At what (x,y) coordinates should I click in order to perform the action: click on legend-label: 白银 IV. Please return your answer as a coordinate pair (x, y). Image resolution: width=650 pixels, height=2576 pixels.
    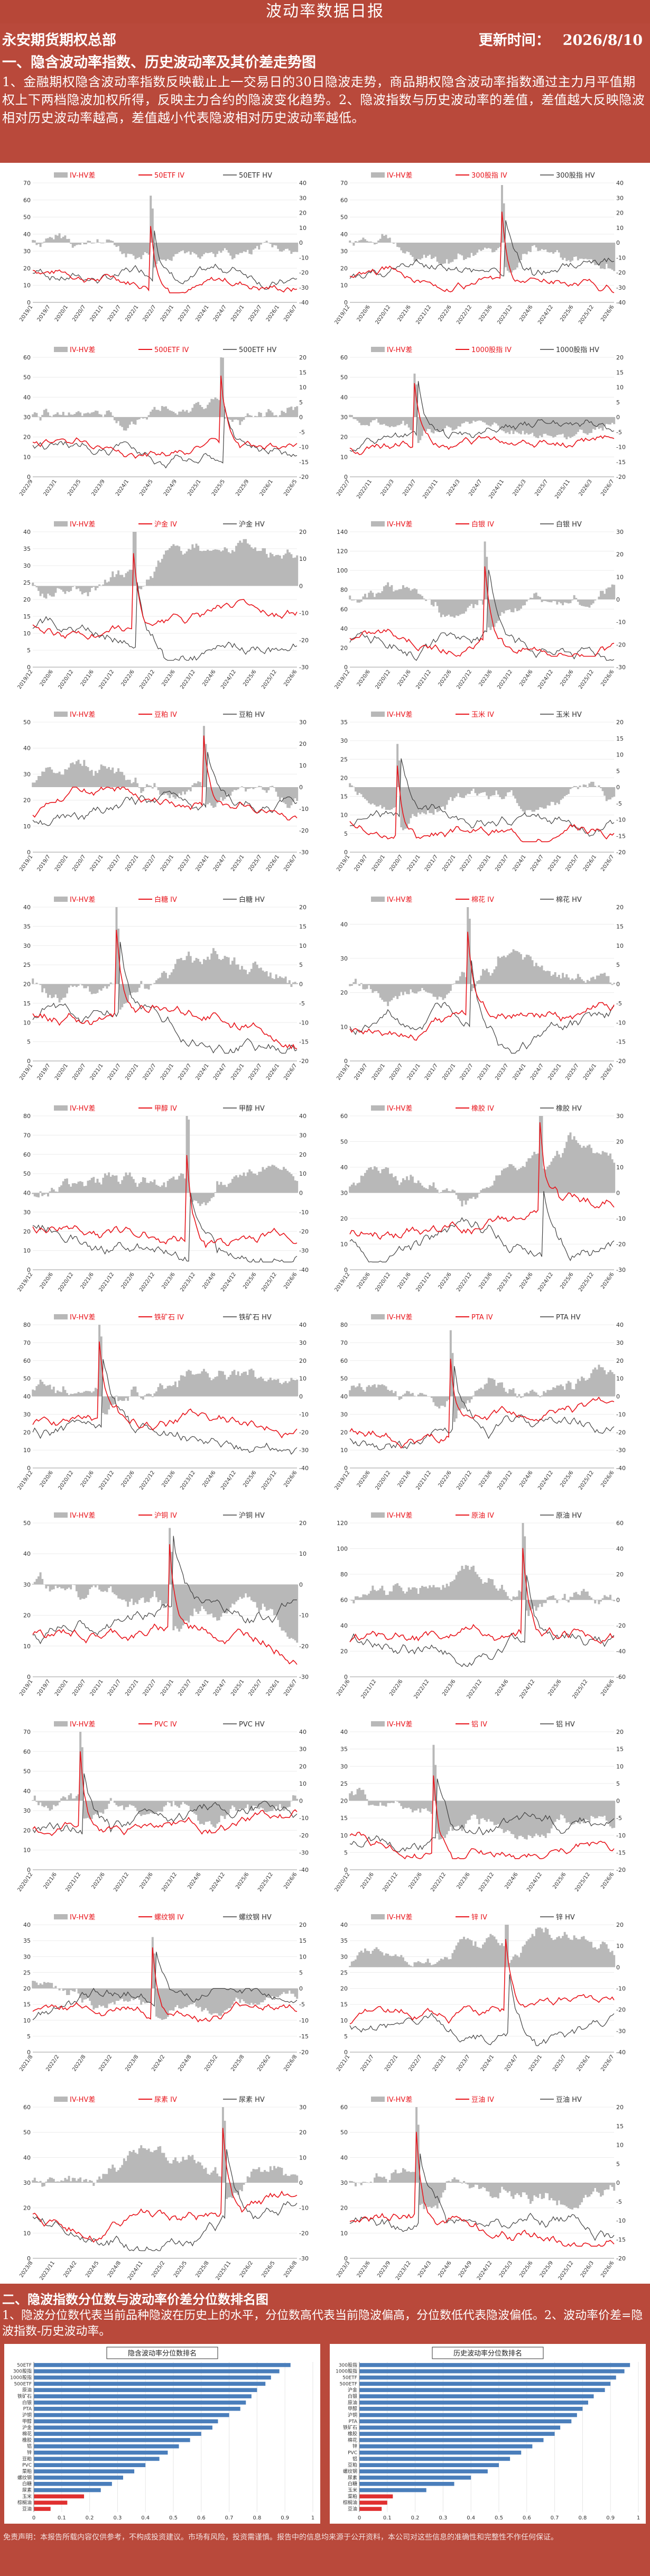
    Looking at the image, I should click on (482, 524).